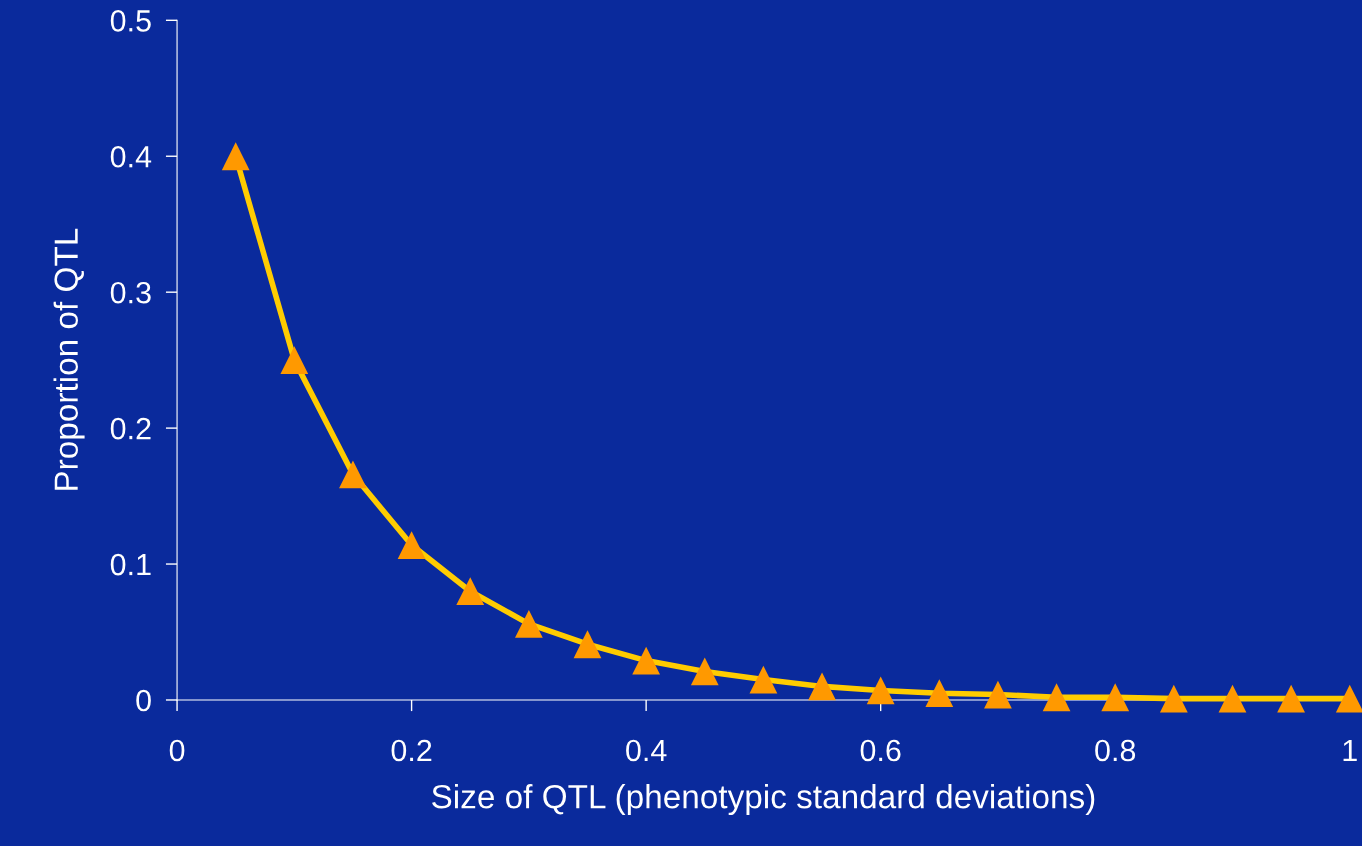  I want to click on x-tick-label: 0.4, so click(646, 750).